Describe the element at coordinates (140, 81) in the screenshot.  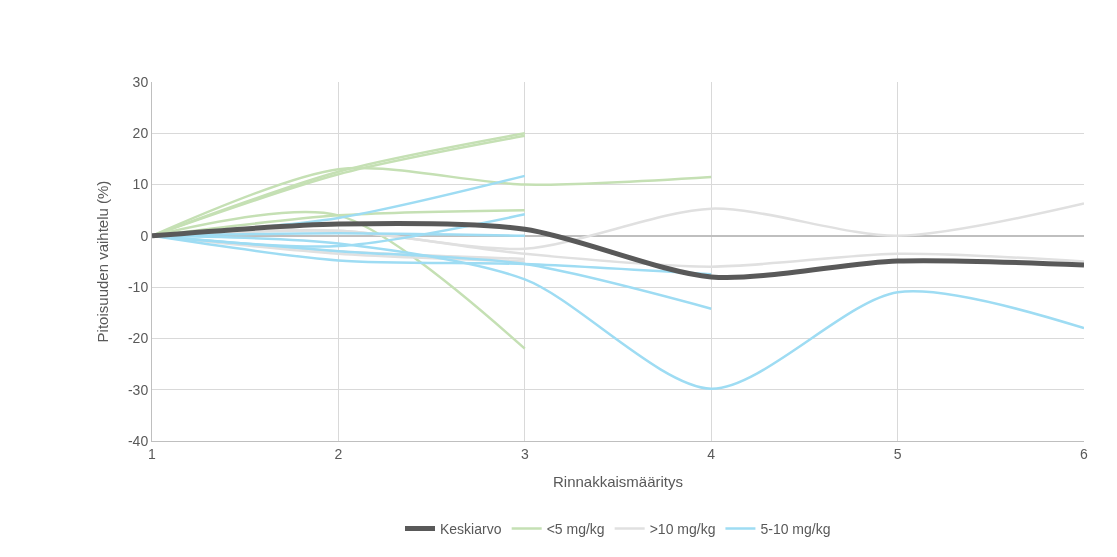
I see `y-tick-label: 30` at that location.